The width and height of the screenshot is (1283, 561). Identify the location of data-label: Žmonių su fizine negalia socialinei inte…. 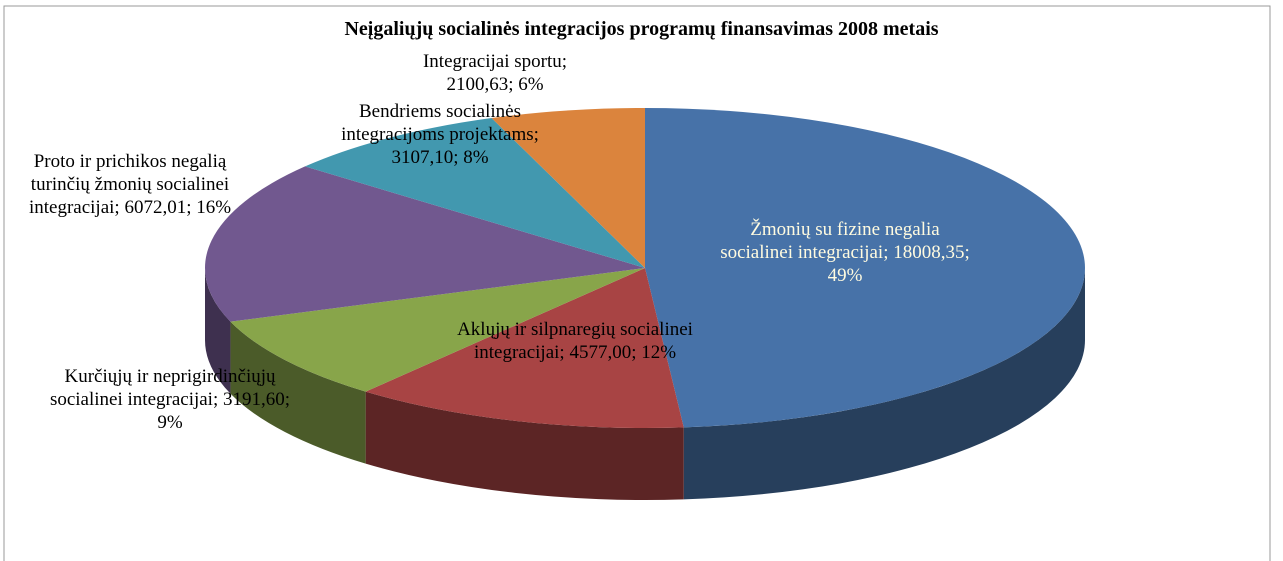
(845, 252).